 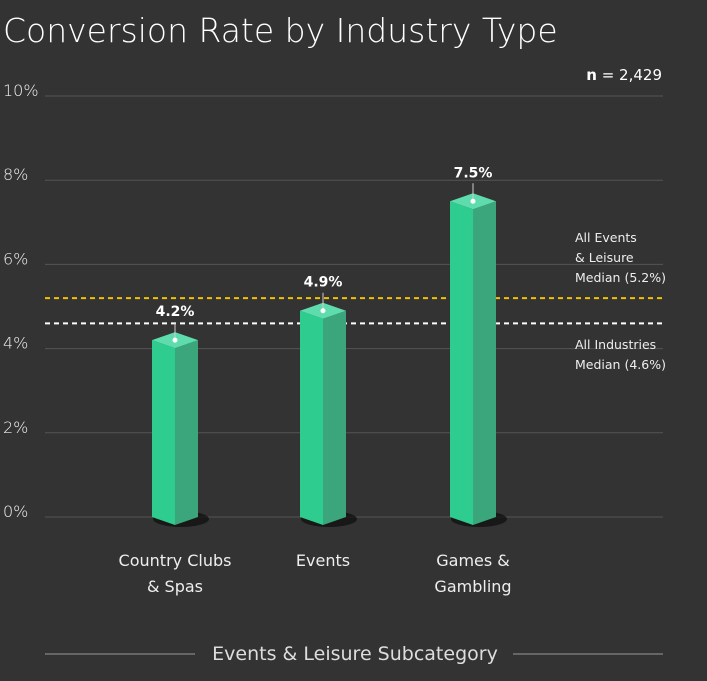 I want to click on x-tick-label: Games & Gambling, so click(x=473, y=573).